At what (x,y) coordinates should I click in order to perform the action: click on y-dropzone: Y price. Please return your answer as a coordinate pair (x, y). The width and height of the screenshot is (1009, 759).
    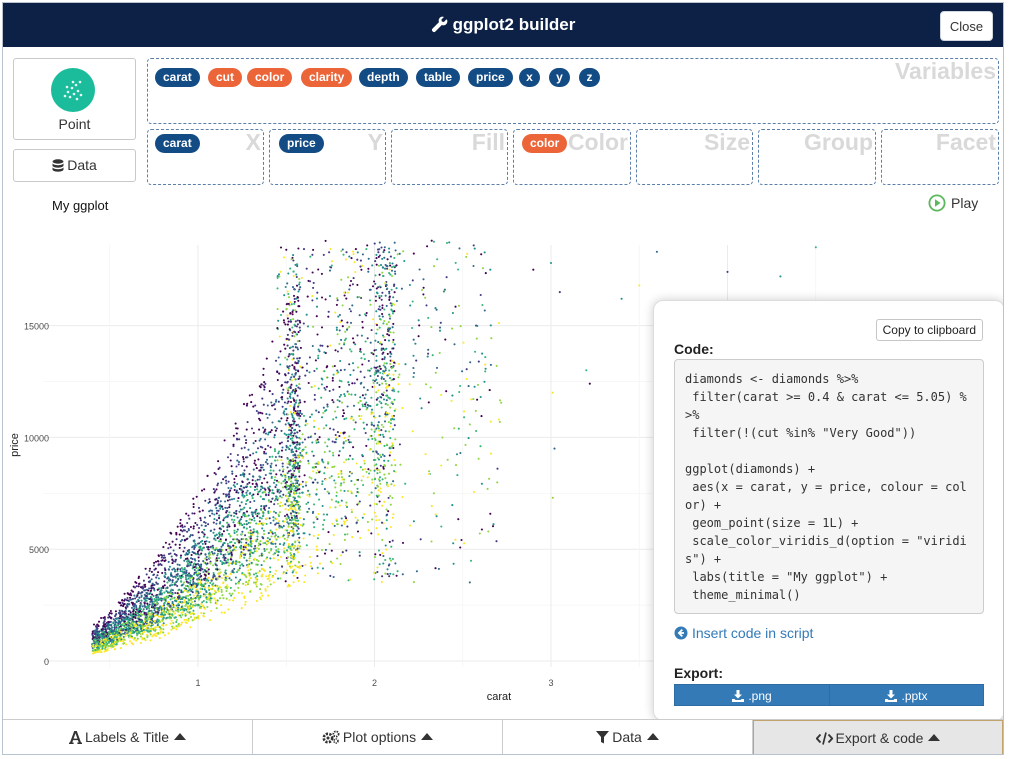
    Looking at the image, I should click on (327, 157).